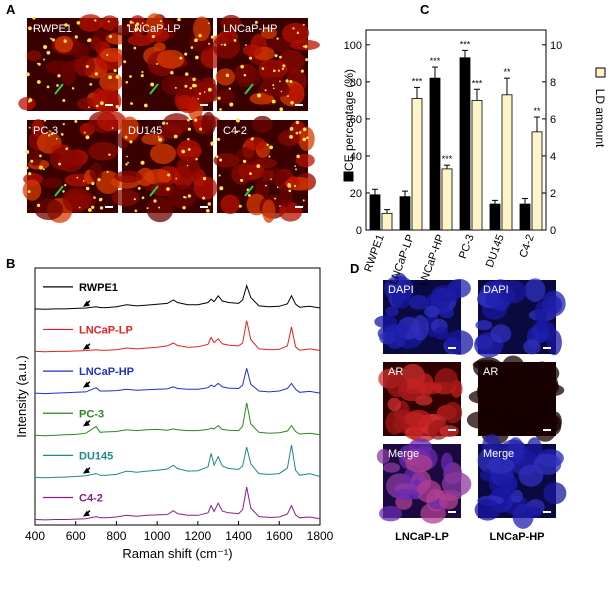 The image size is (614, 598). Describe the element at coordinates (154, 89) in the screenshot. I see `arrow` at that location.